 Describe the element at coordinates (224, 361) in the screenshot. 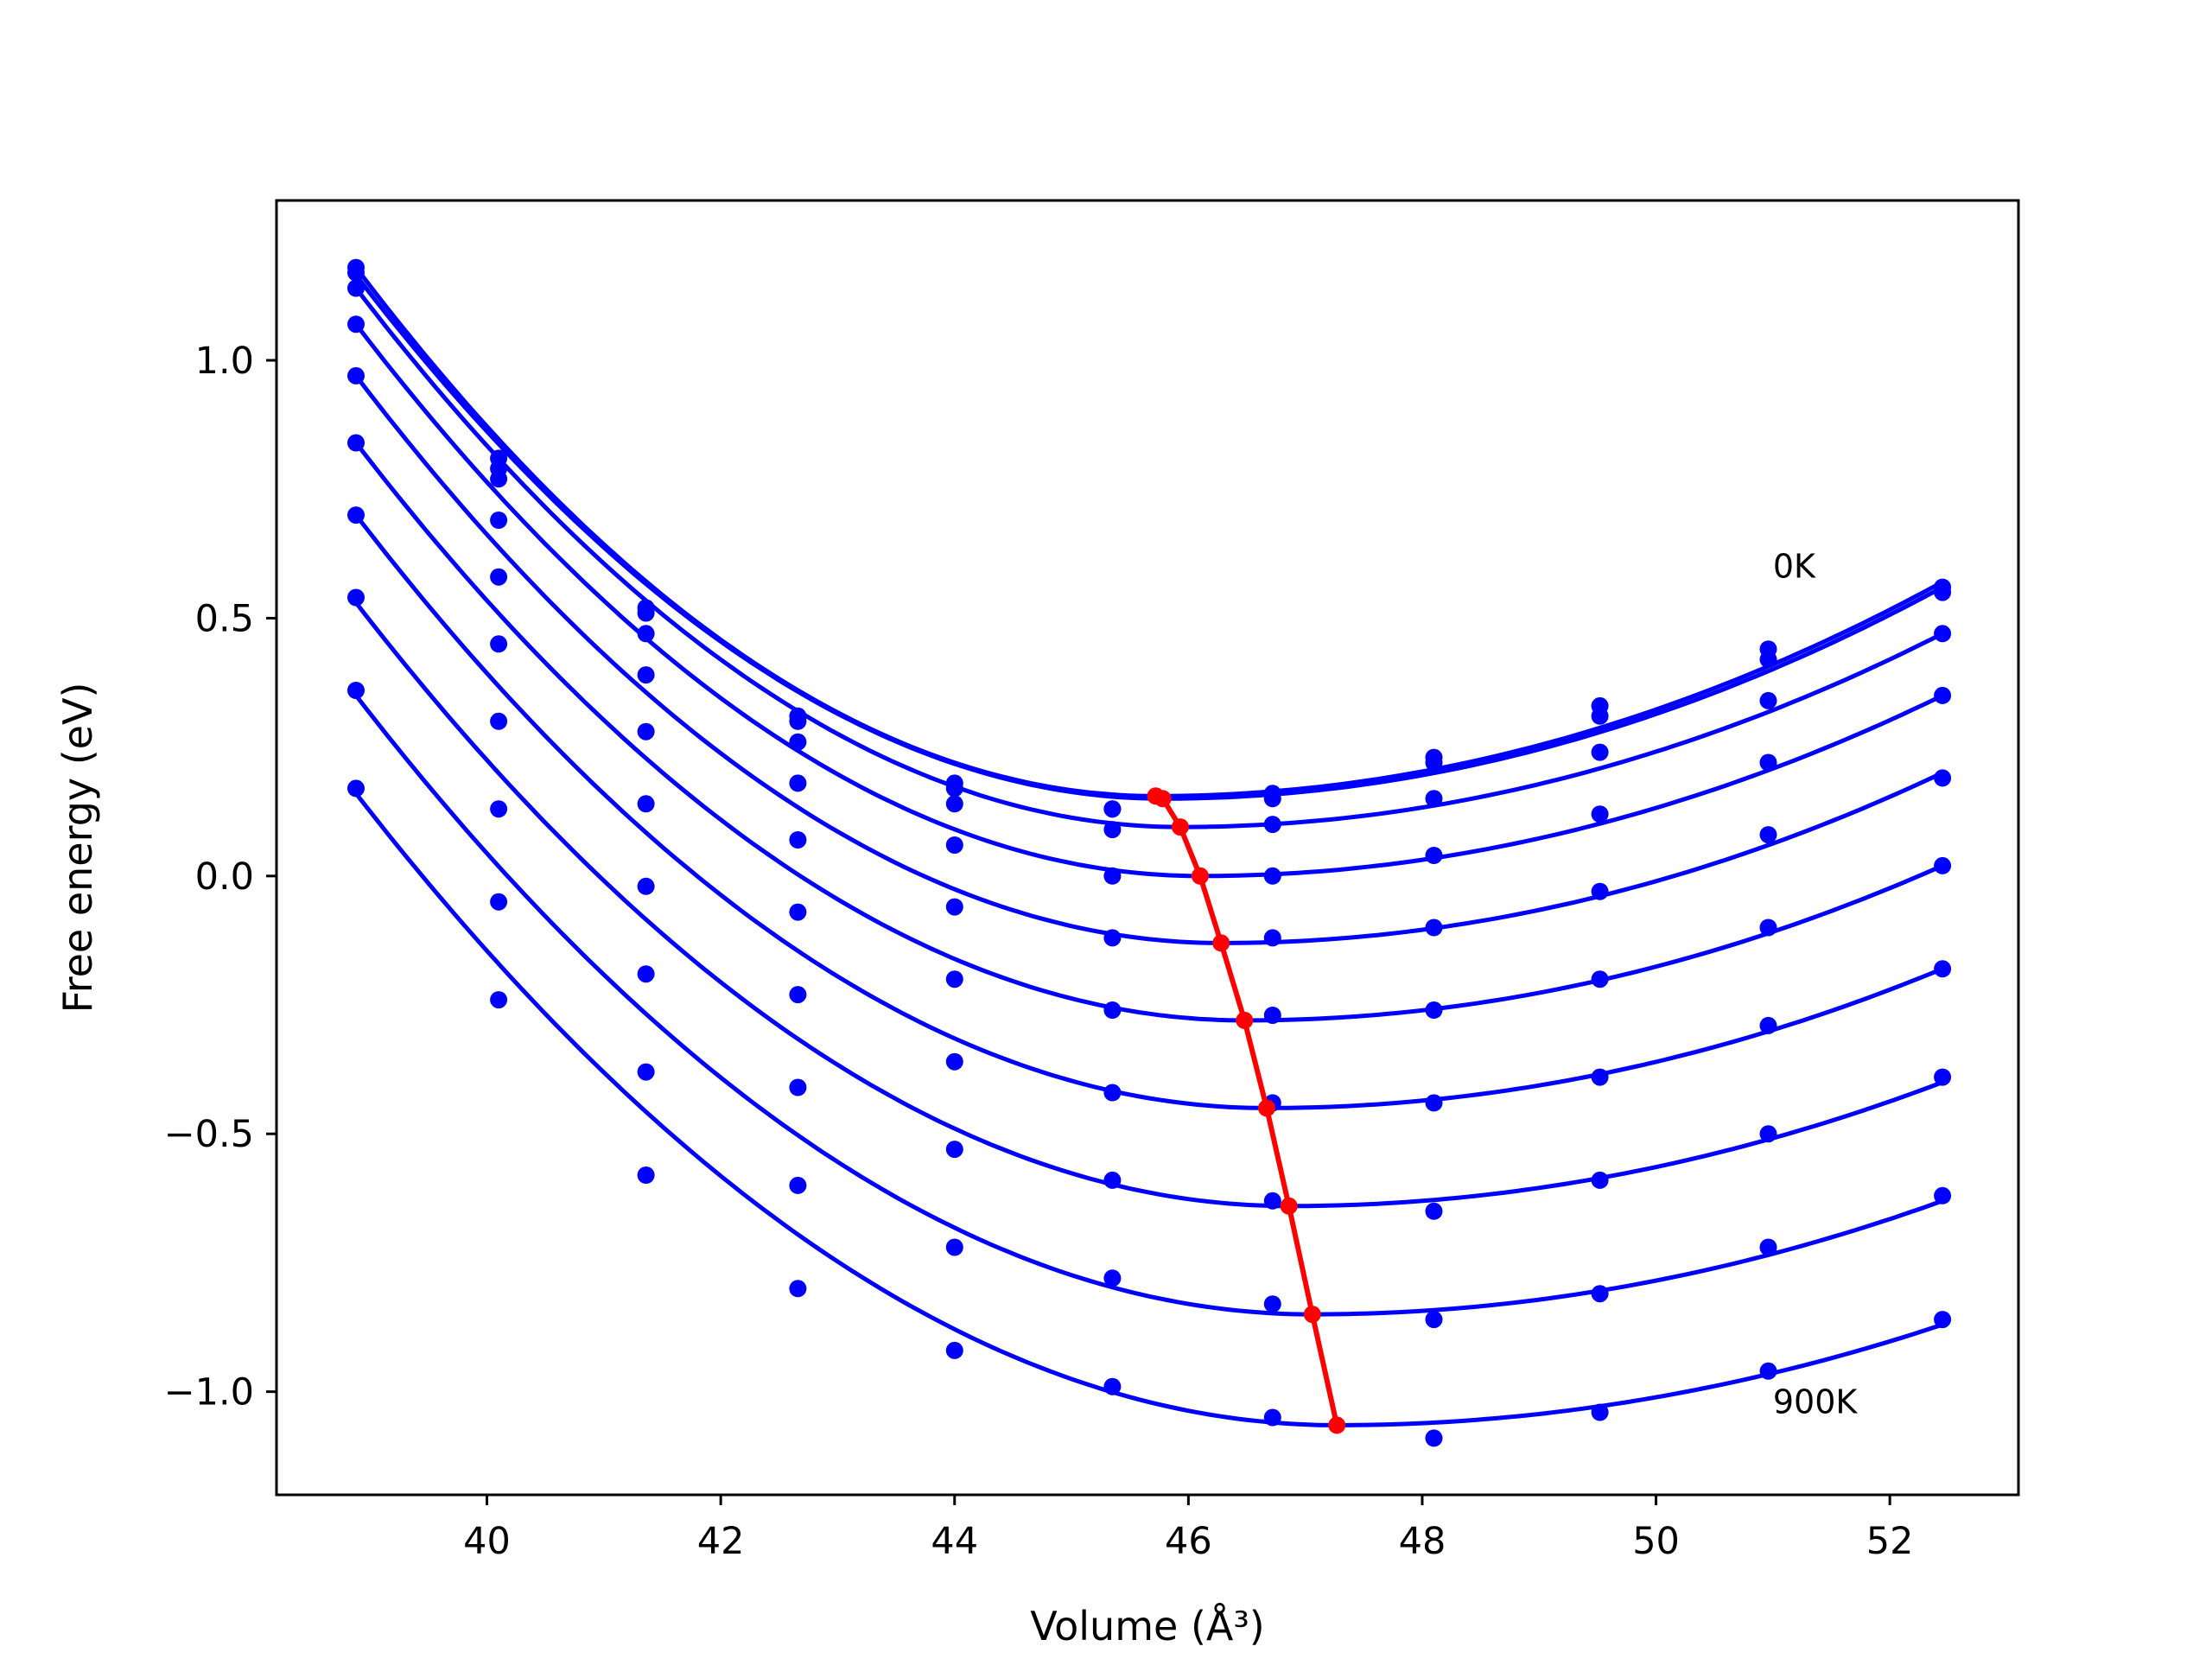

I see `y-tick-label: 1.0` at that location.